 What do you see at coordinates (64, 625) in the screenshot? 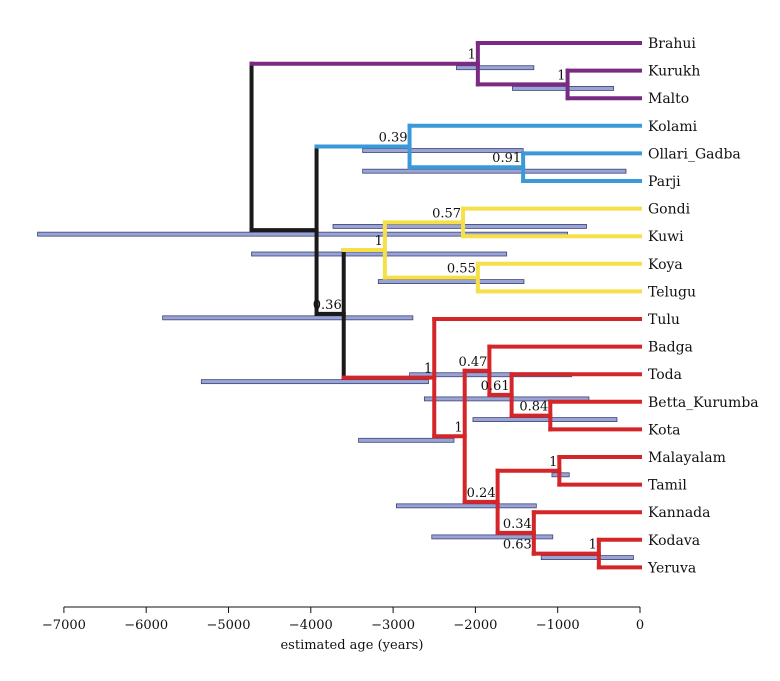
I see `tick-label: −7000` at bounding box center [64, 625].